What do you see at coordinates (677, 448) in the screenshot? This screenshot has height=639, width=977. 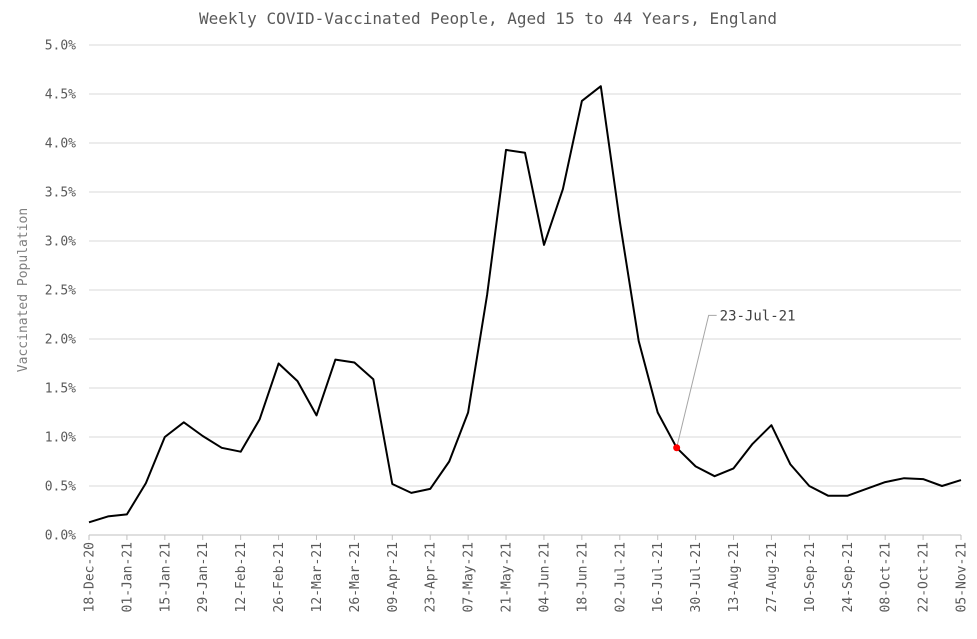 I see `highlight-point` at bounding box center [677, 448].